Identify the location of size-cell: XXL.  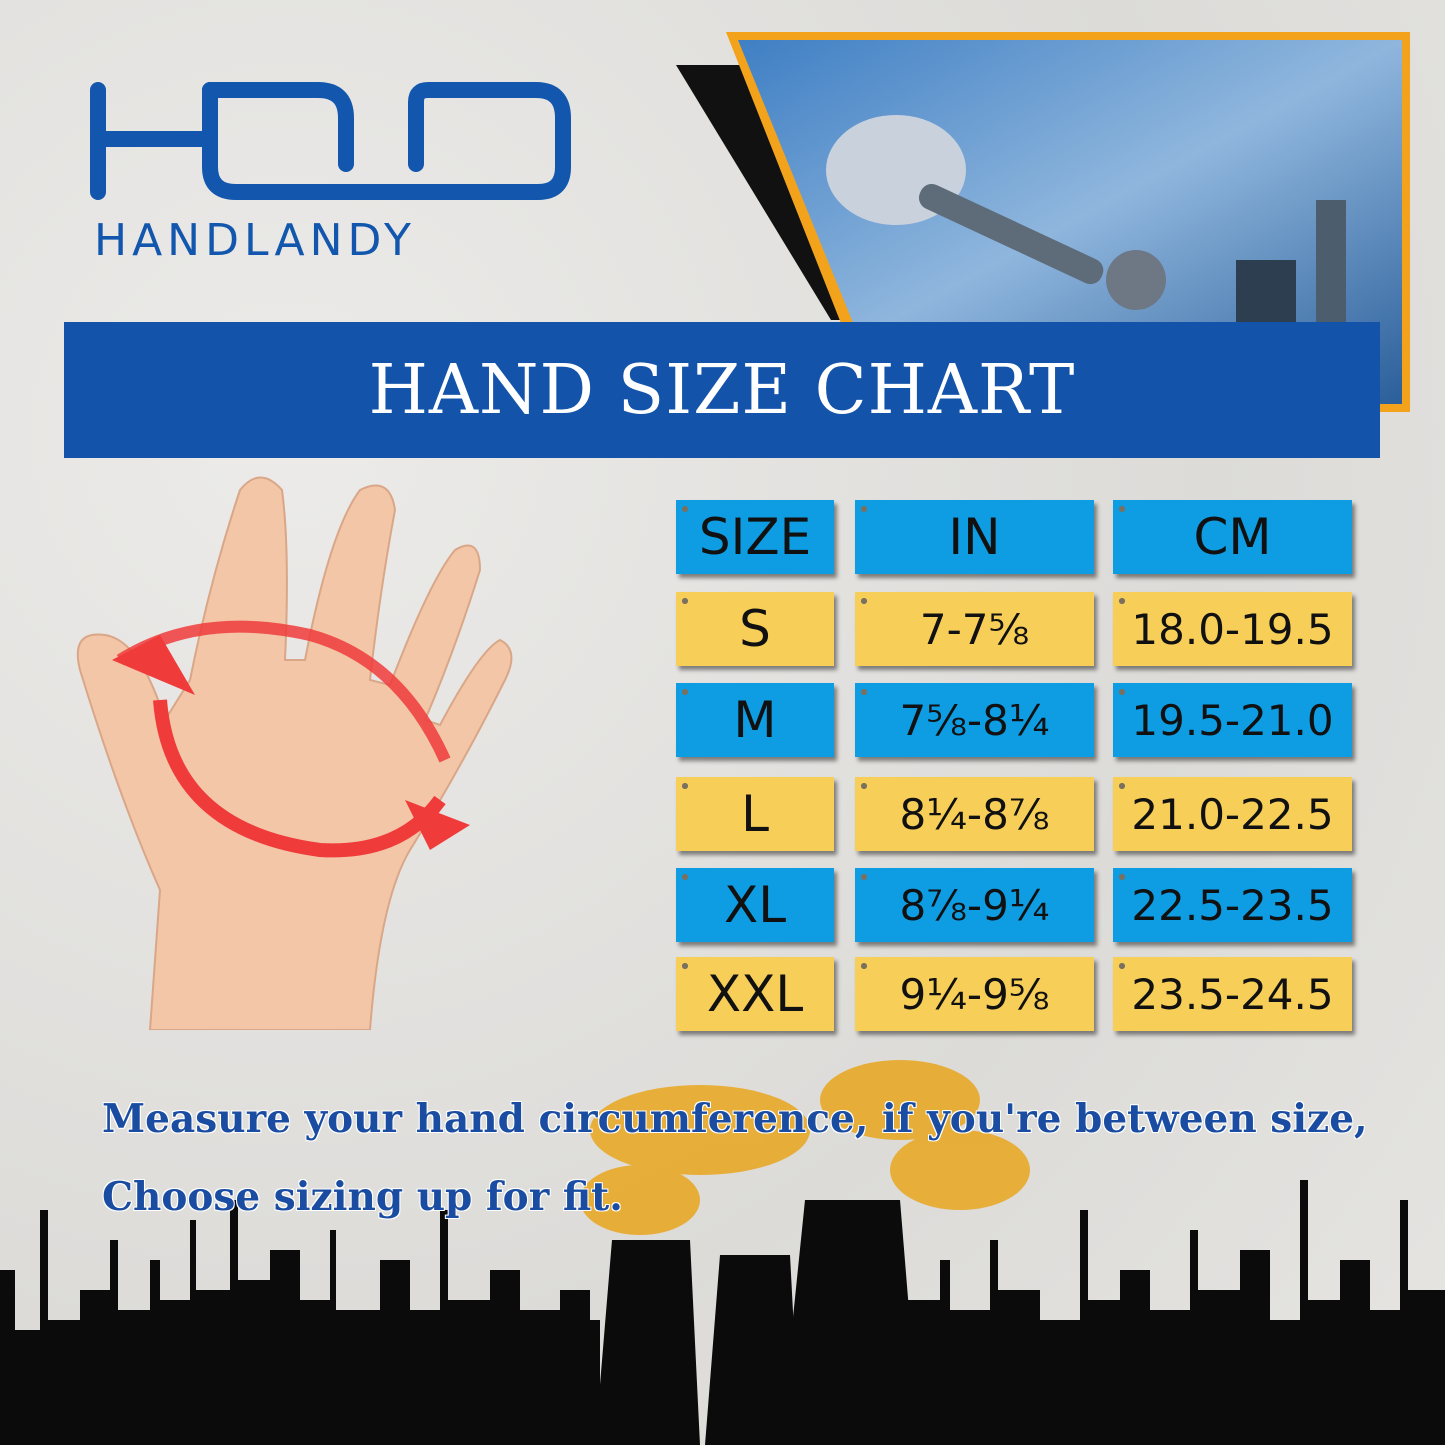
(755, 994).